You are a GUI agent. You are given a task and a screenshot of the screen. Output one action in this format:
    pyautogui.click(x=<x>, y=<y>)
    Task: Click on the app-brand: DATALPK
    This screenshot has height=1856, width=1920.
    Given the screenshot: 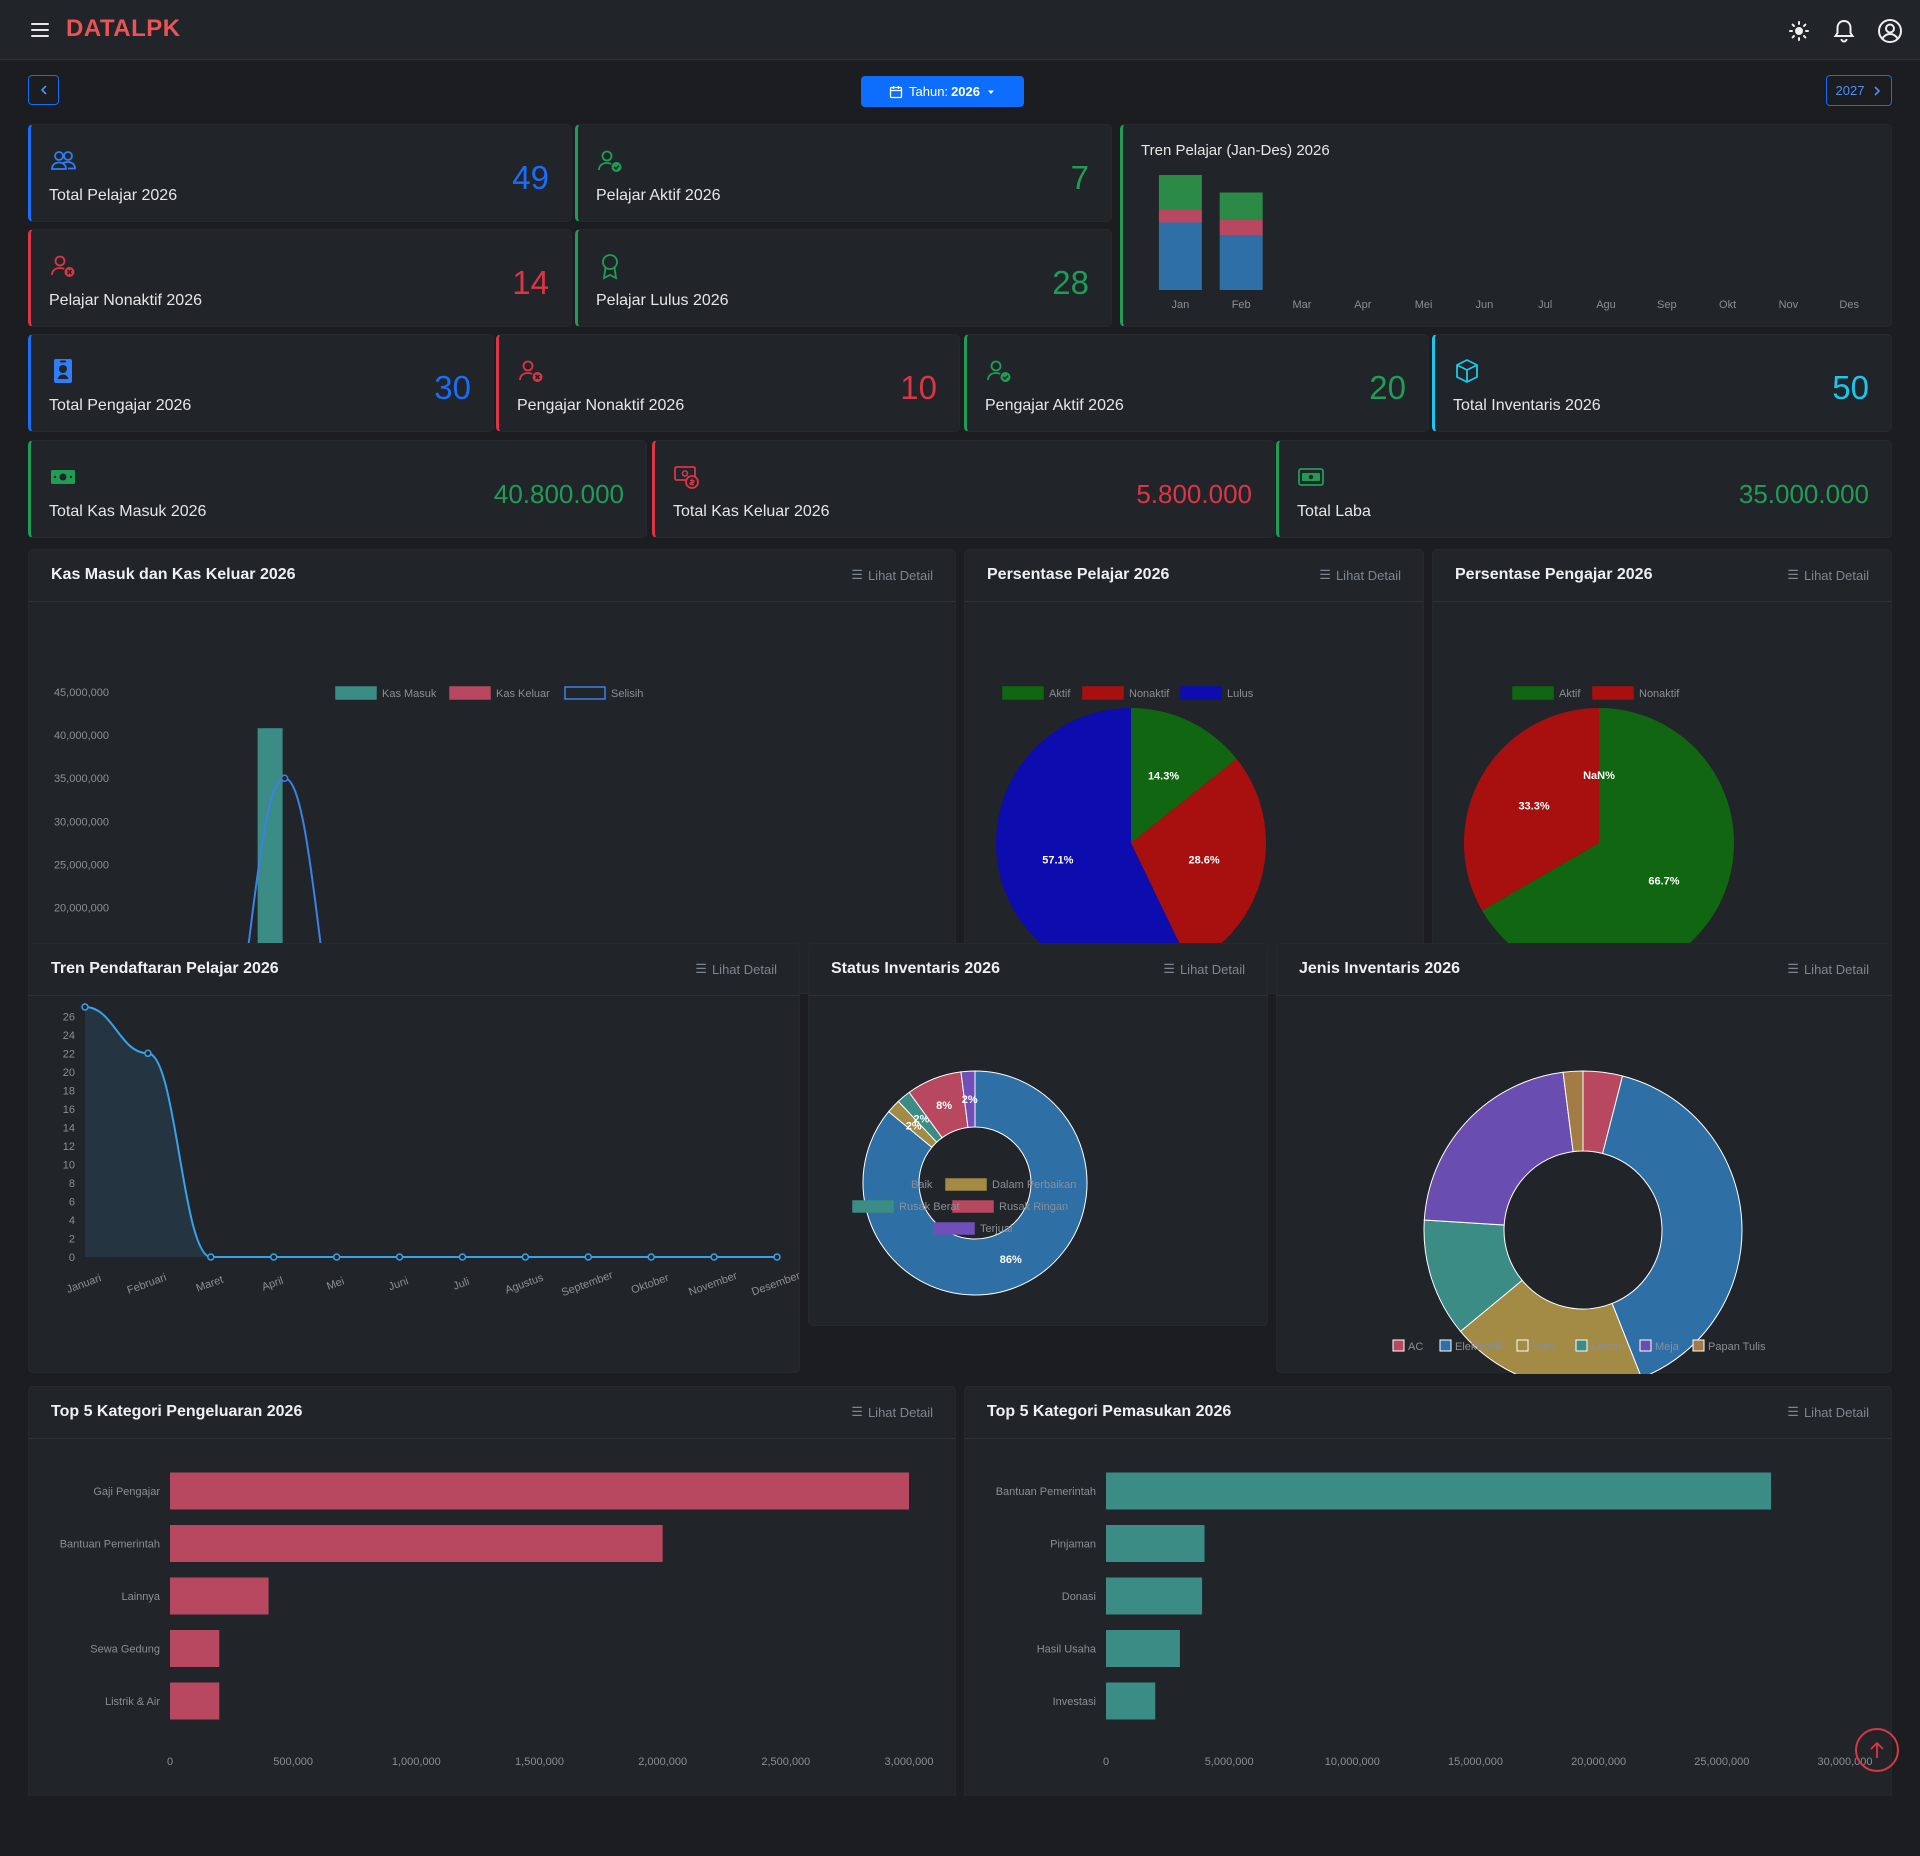 What is the action you would take?
    pyautogui.click(x=123, y=28)
    